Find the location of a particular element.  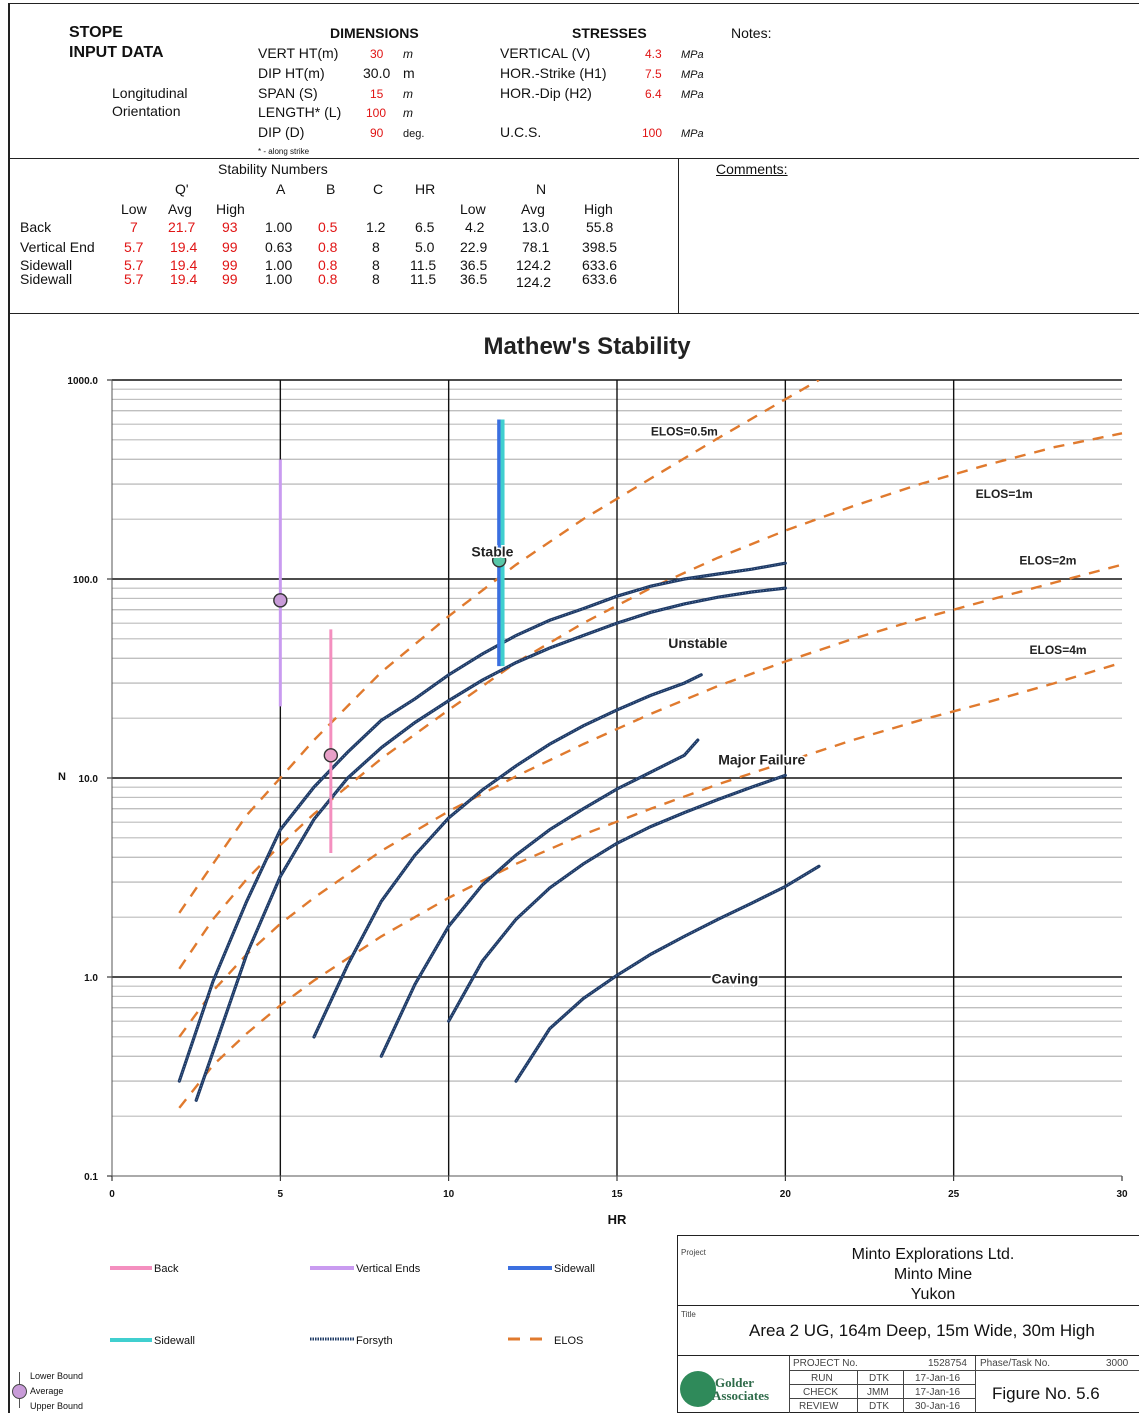

x-axis-label: HR is located at coordinates (617, 1219).